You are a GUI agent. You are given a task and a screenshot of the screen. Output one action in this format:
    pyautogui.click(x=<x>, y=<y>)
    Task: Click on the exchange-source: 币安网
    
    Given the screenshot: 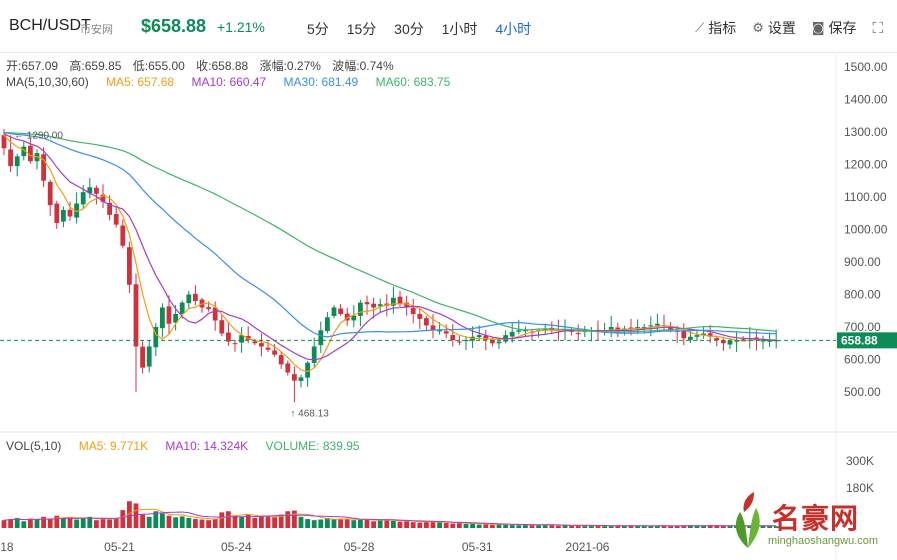 What is the action you would take?
    pyautogui.click(x=96, y=30)
    